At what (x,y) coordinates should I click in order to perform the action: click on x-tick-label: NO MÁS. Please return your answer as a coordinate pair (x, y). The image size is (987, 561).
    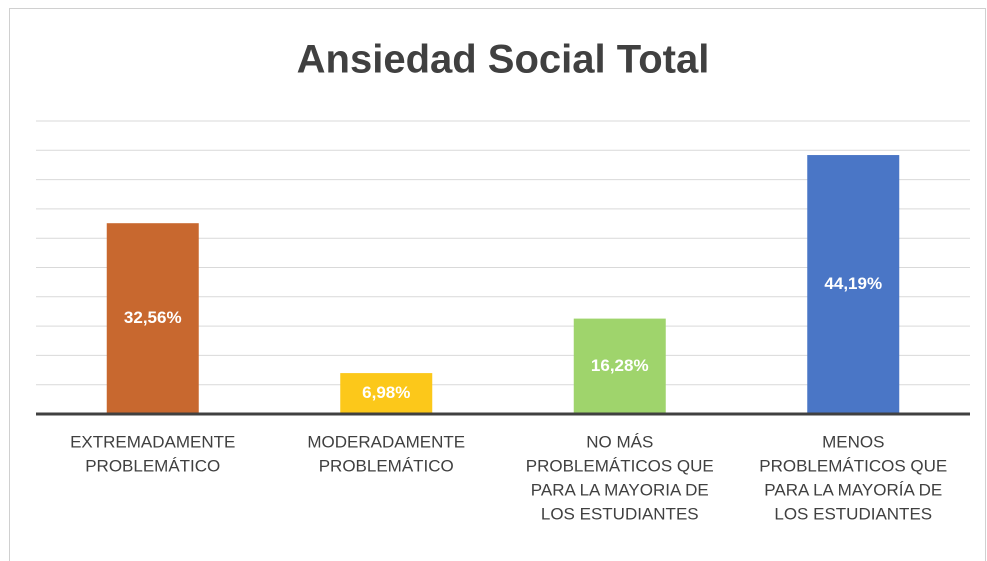
    Looking at the image, I should click on (619, 441).